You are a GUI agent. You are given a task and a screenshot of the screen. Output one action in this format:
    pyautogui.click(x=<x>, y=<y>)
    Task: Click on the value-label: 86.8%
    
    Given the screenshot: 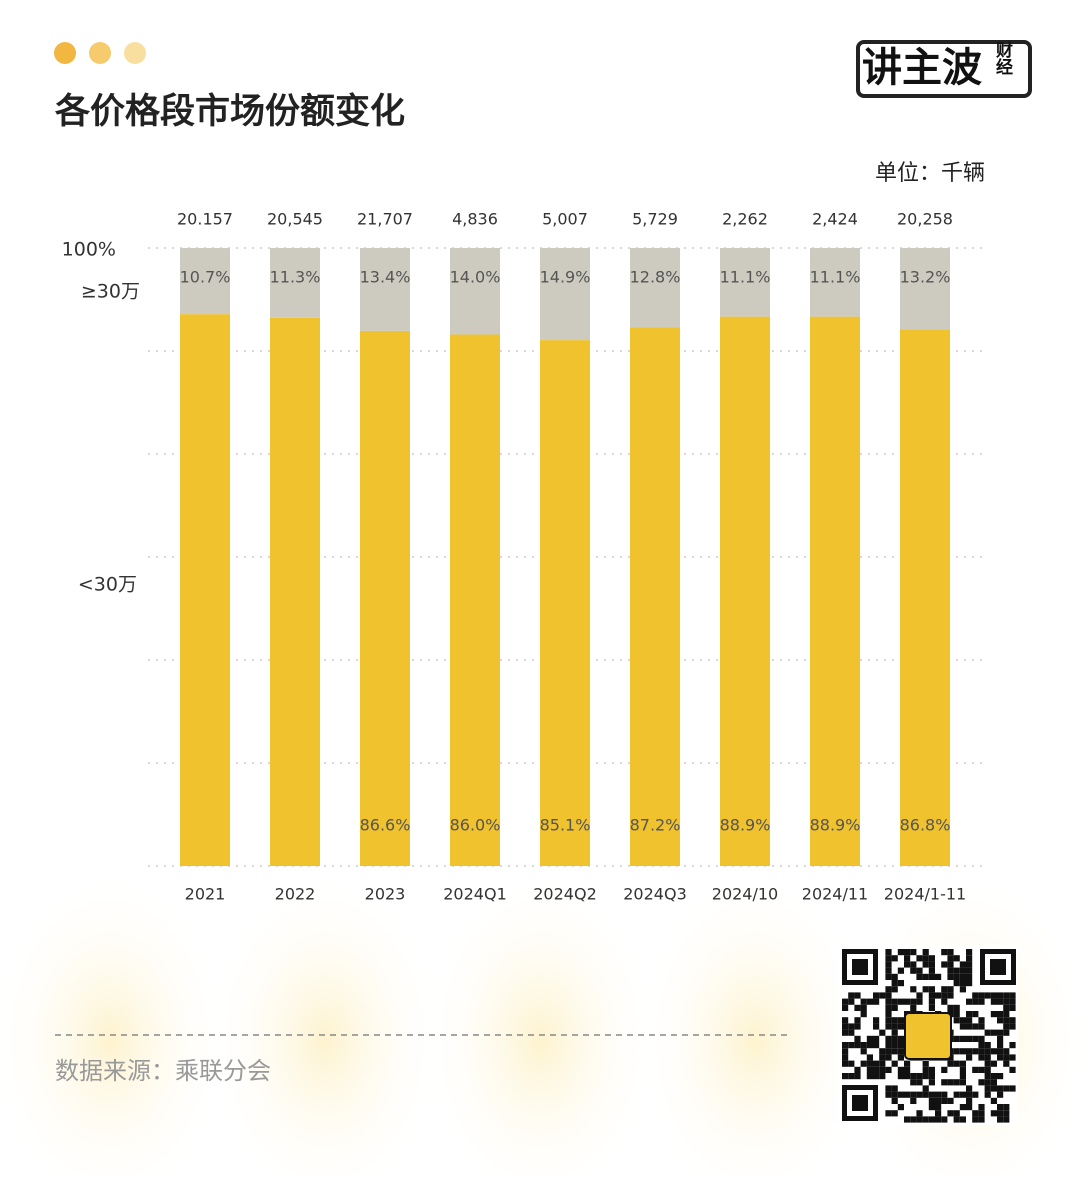 What is the action you would take?
    pyautogui.click(x=925, y=825)
    